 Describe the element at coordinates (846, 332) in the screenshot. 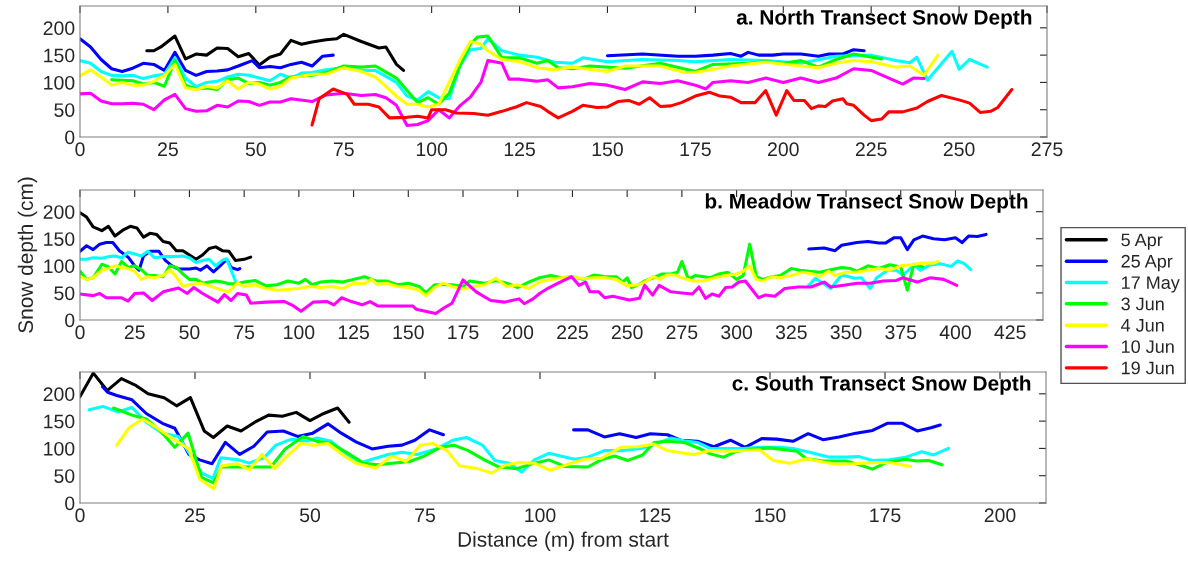

I see `x-tick-label: 350` at that location.